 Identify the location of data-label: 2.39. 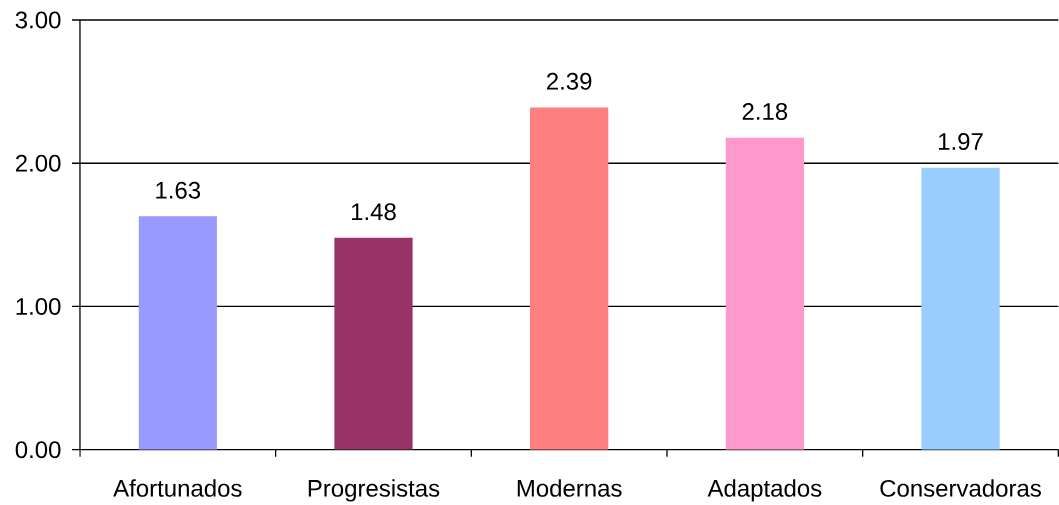
(569, 81).